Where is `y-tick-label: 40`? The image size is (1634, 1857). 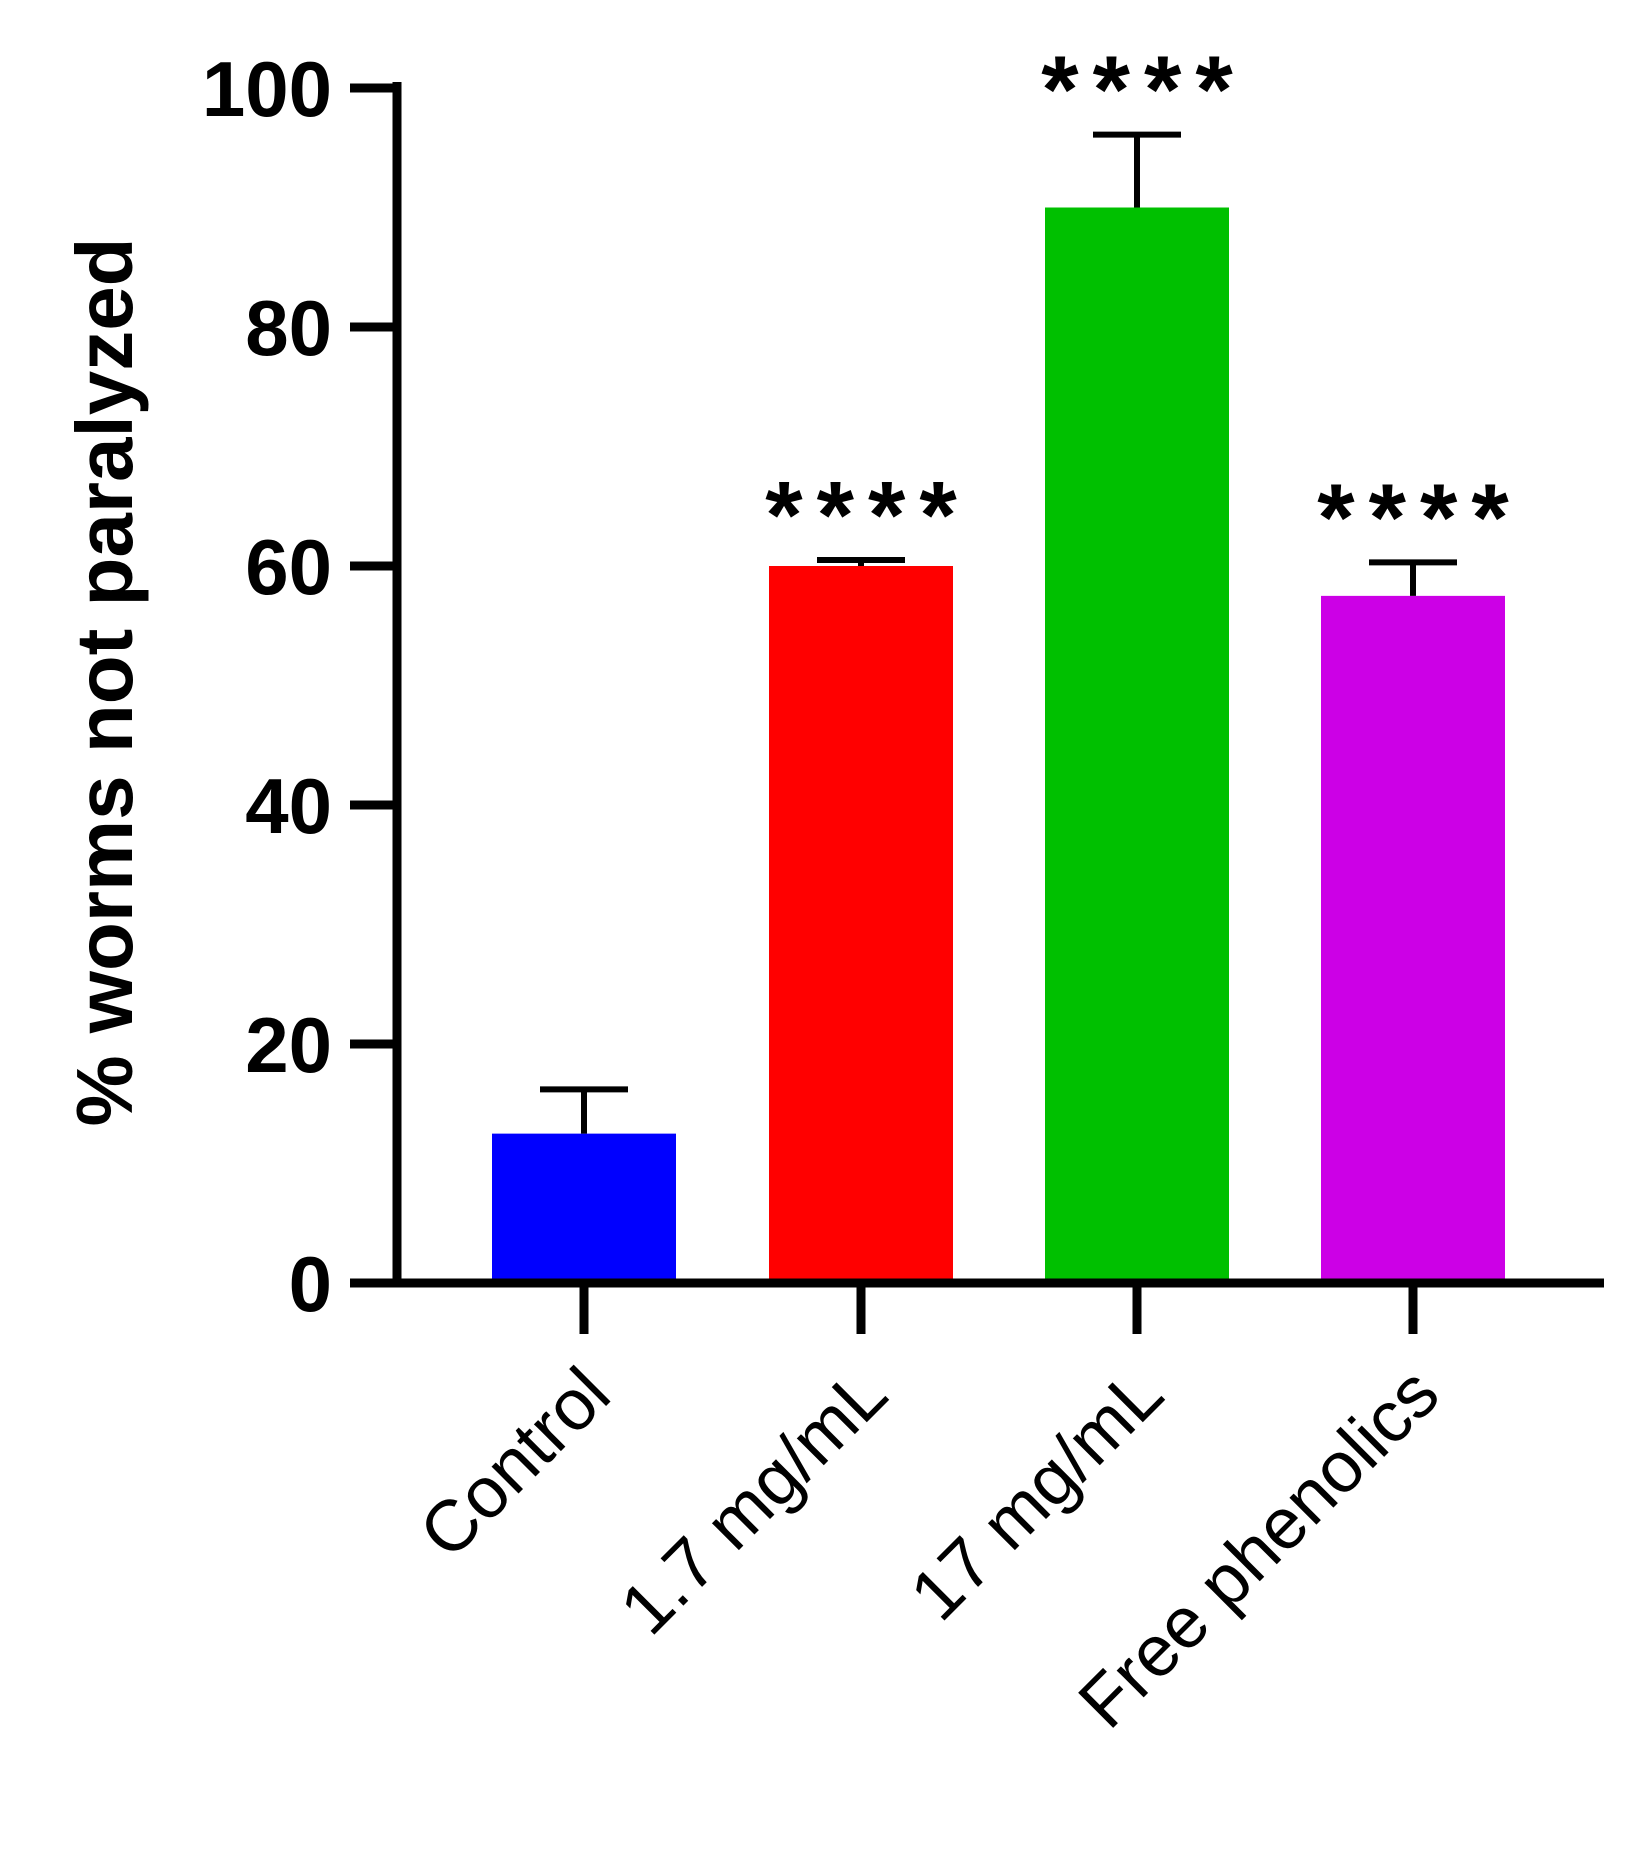
y-tick-label: 40 is located at coordinates (288, 806).